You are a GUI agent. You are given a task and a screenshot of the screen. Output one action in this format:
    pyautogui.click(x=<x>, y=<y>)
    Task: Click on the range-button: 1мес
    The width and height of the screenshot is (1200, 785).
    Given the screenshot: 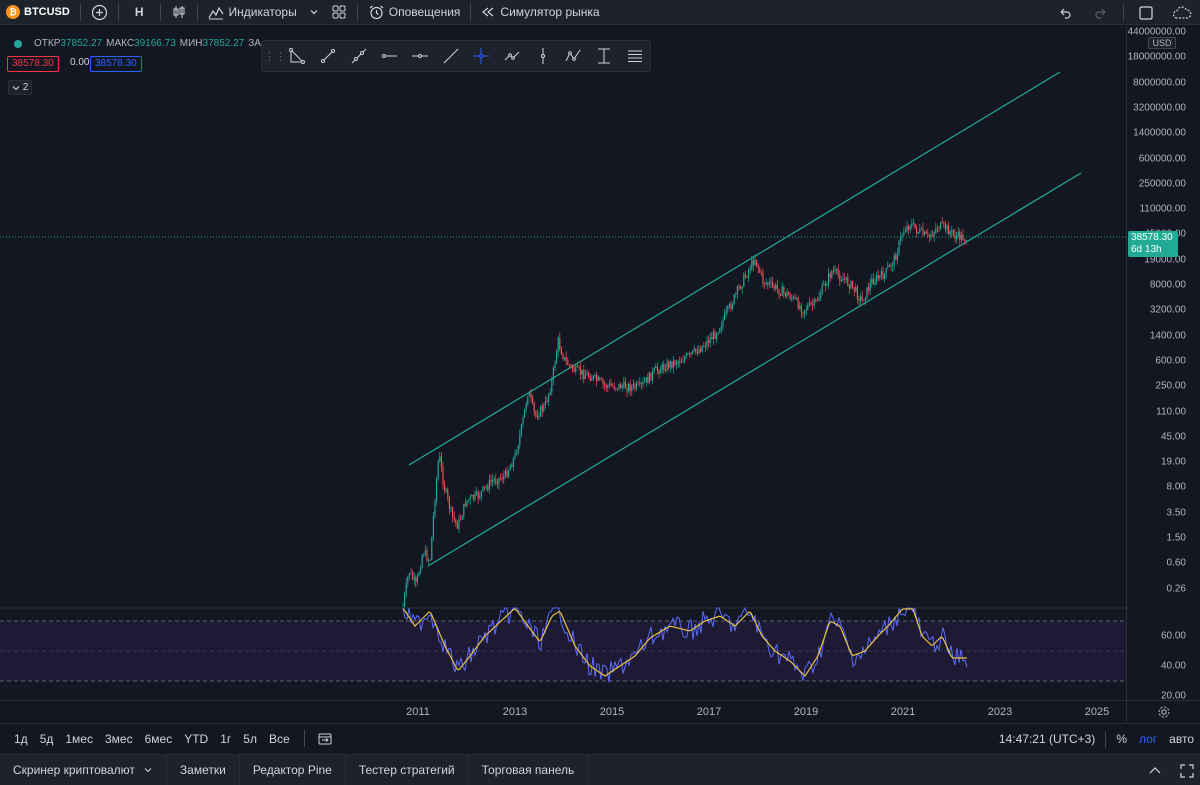 What is the action you would take?
    pyautogui.click(x=79, y=738)
    